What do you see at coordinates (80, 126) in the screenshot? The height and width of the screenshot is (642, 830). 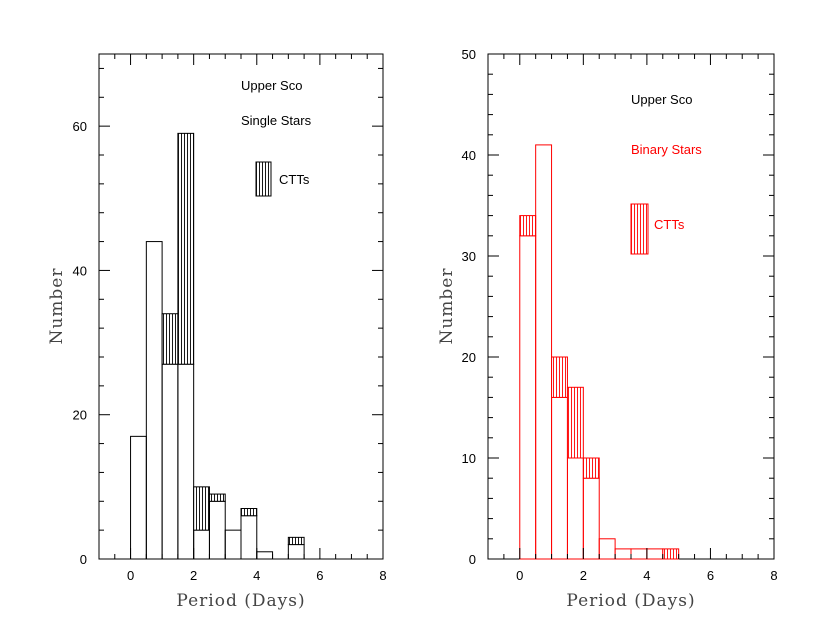 I see `y-tick-label: 60` at bounding box center [80, 126].